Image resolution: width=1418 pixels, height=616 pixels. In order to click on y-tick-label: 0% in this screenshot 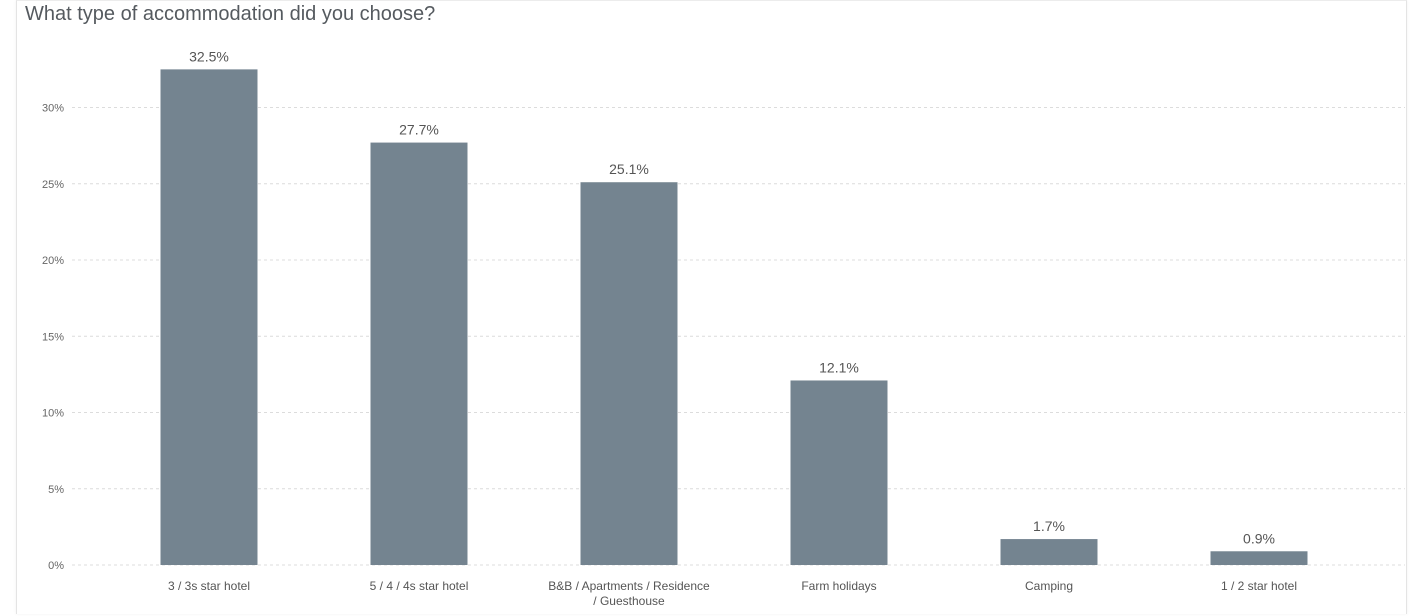, I will do `click(56, 566)`.